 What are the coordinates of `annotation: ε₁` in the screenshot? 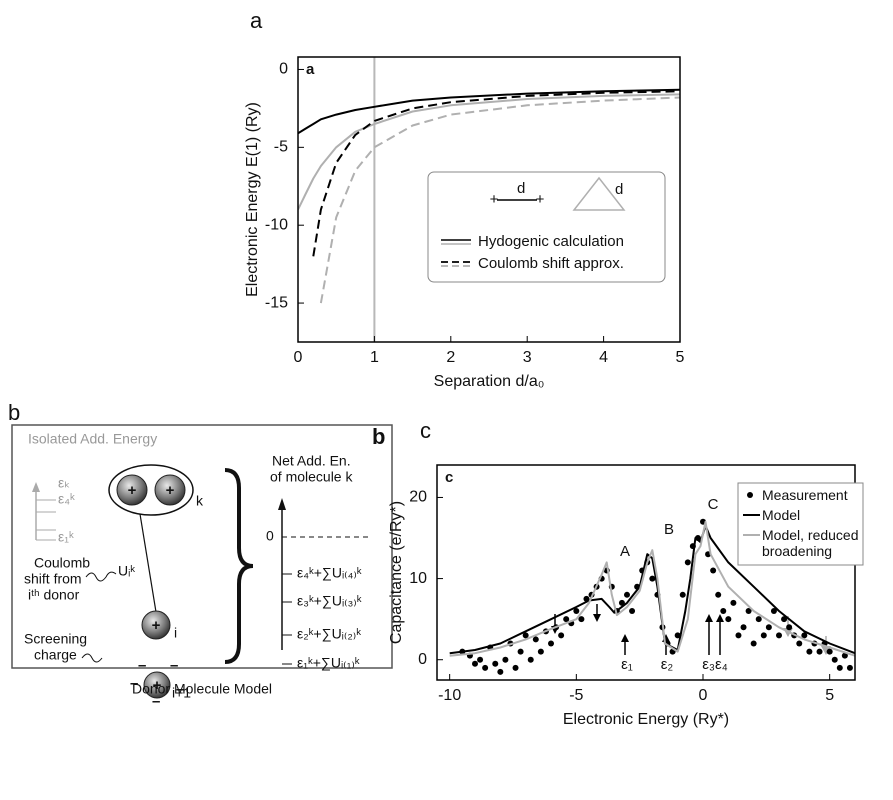 It's located at (627, 664).